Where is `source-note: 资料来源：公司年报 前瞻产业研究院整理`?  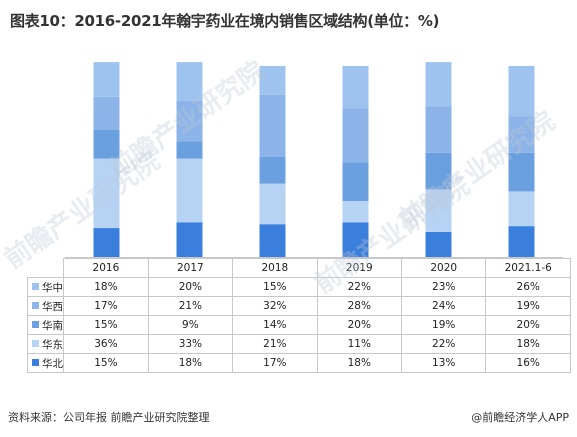 source-note: 资料来源：公司年报 前瞻产业研究院整理 is located at coordinates (109, 417).